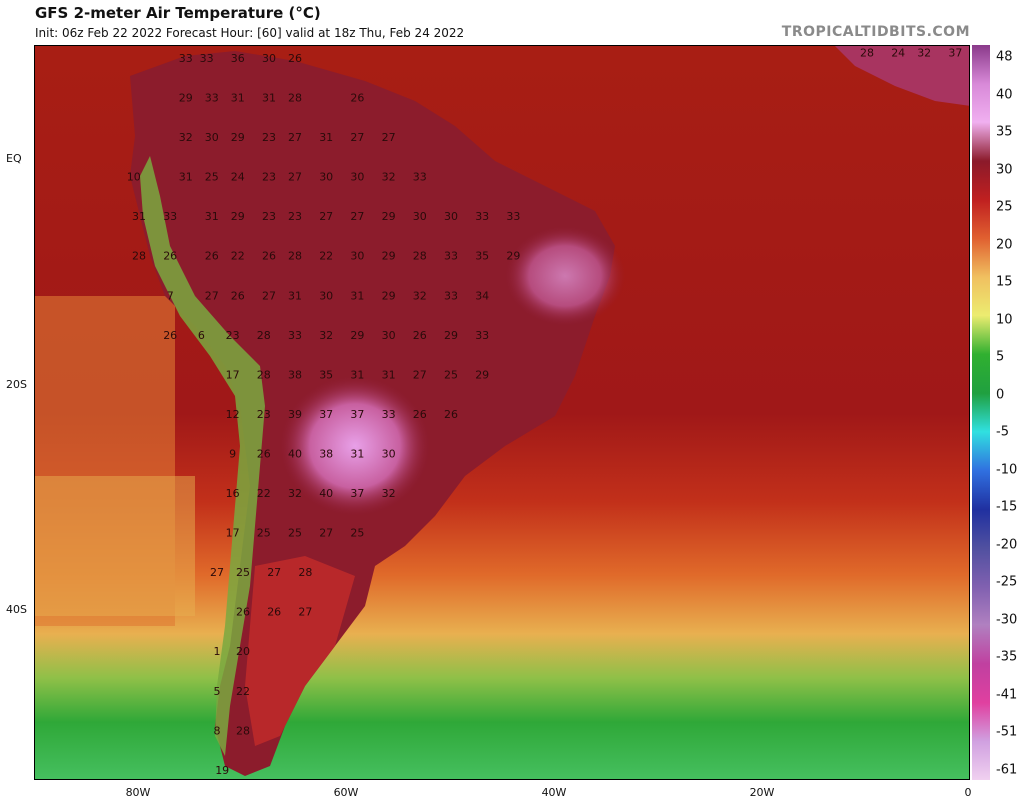  What do you see at coordinates (16, 384) in the screenshot?
I see `lat-tick-20s: 20S` at bounding box center [16, 384].